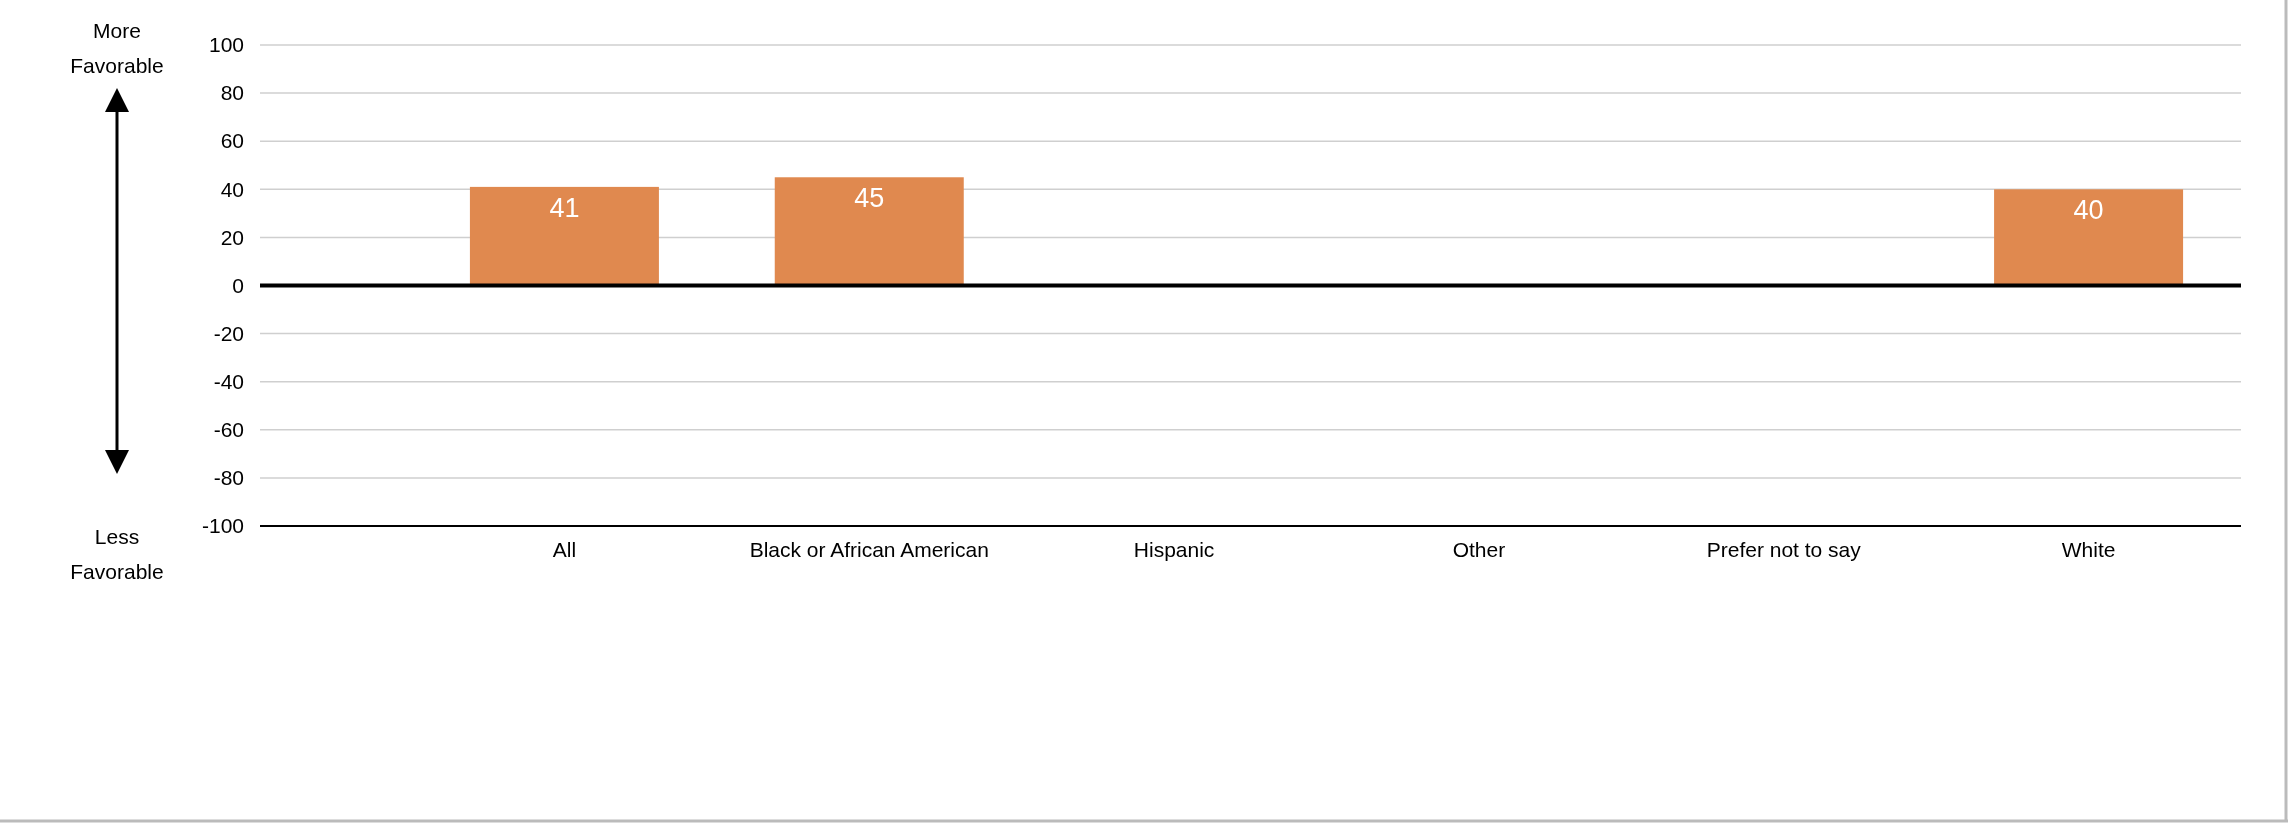 Image resolution: width=2289 pixels, height=825 pixels. Describe the element at coordinates (228, 430) in the screenshot. I see `y-tick-label: -60` at that location.